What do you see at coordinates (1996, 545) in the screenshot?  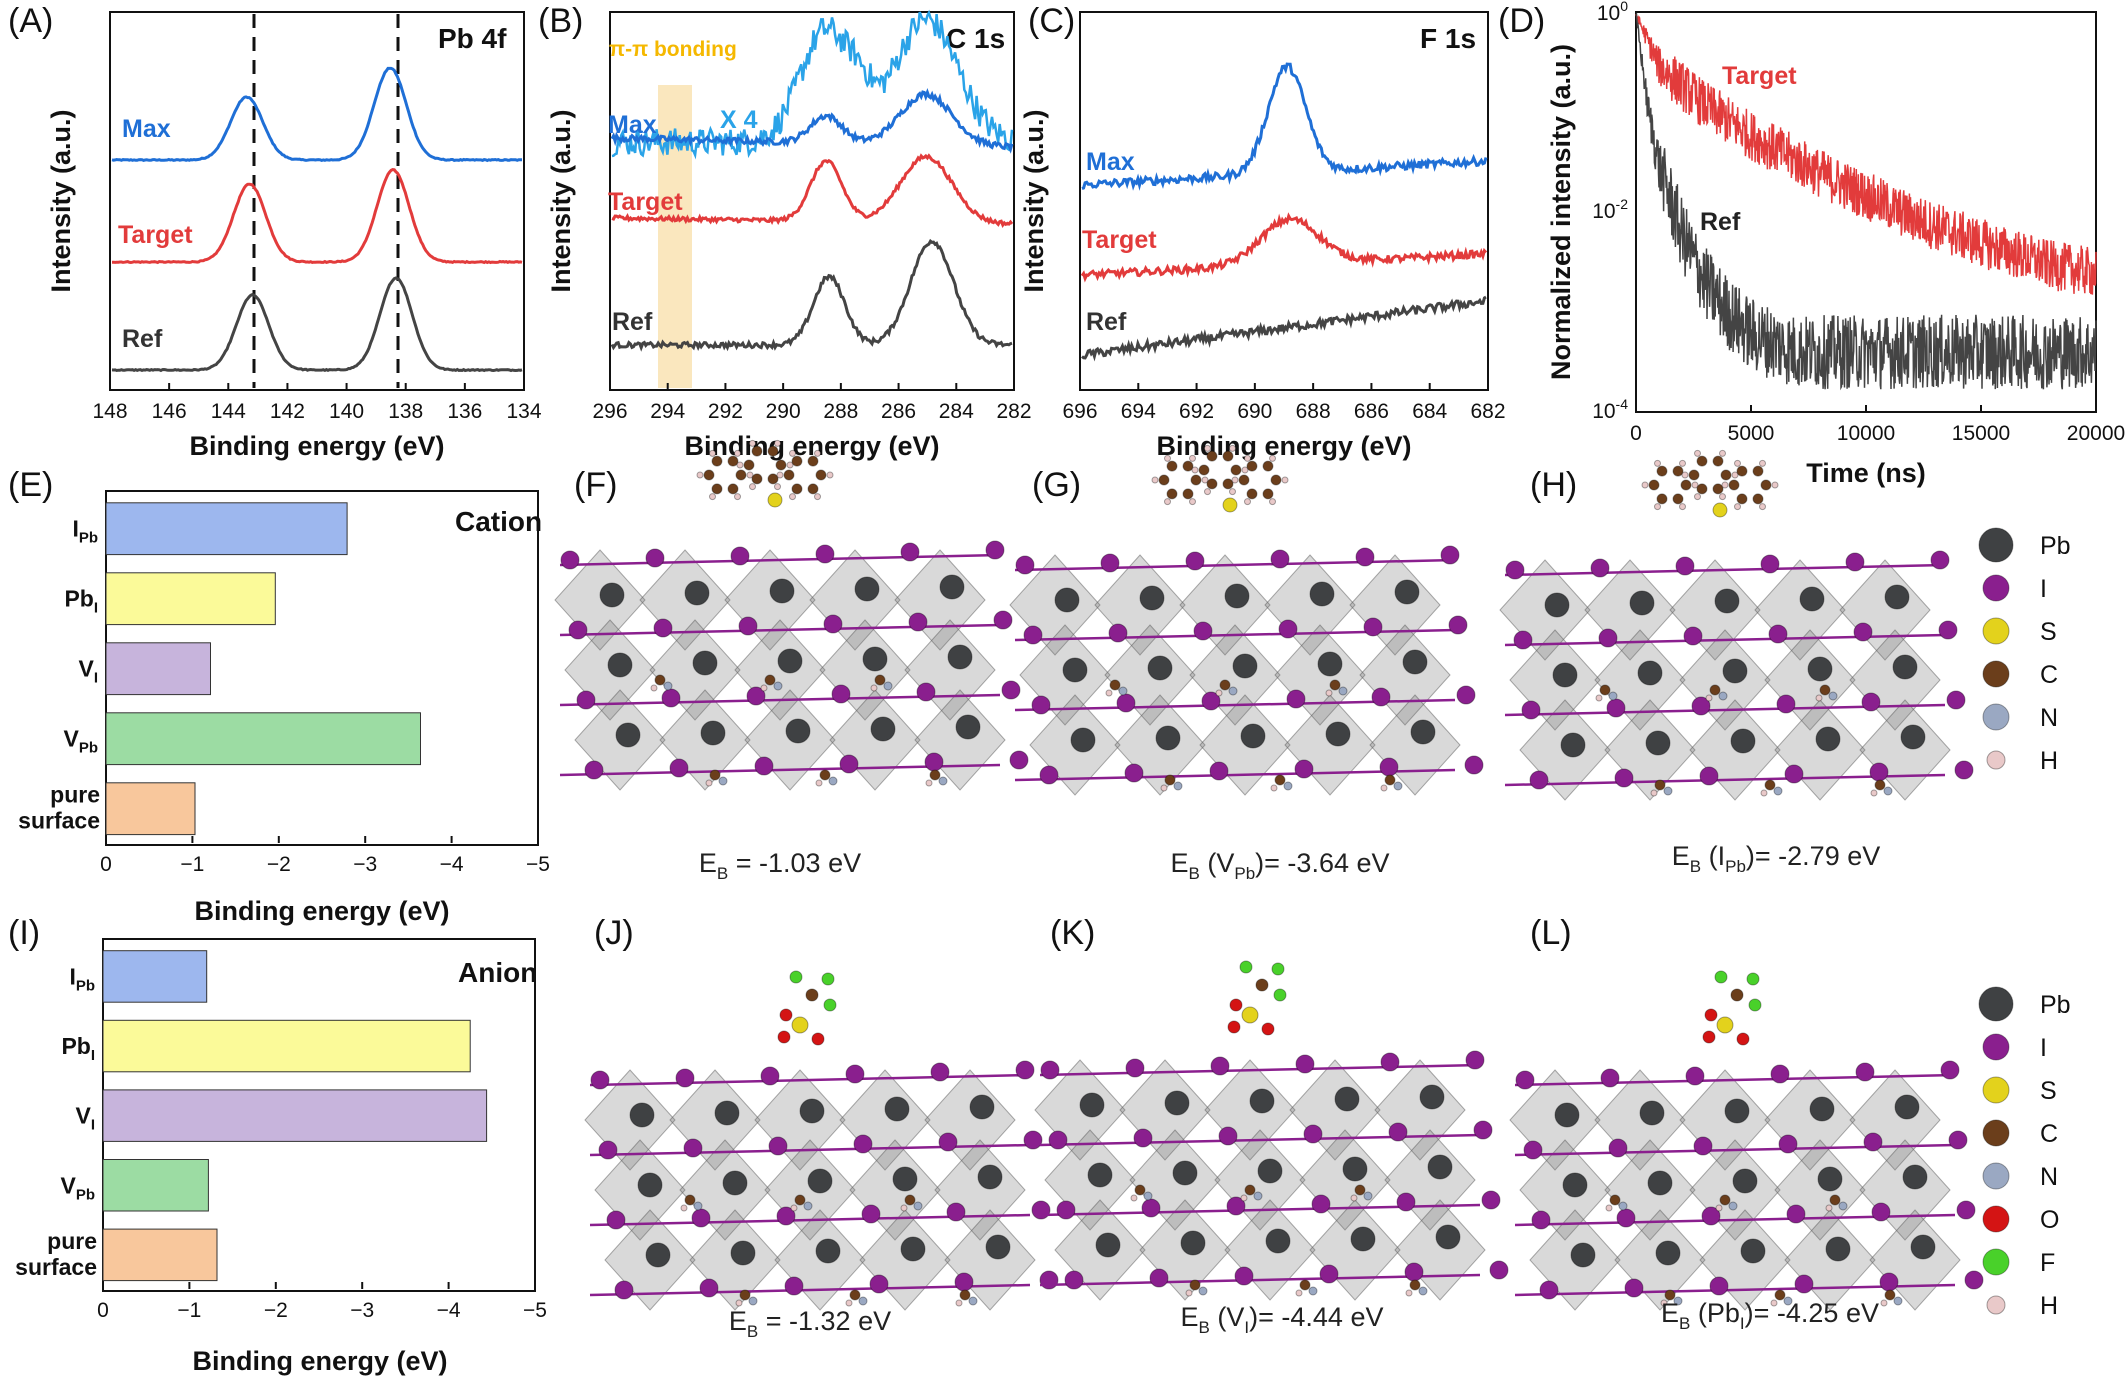 I see `legend-swatch-pb` at bounding box center [1996, 545].